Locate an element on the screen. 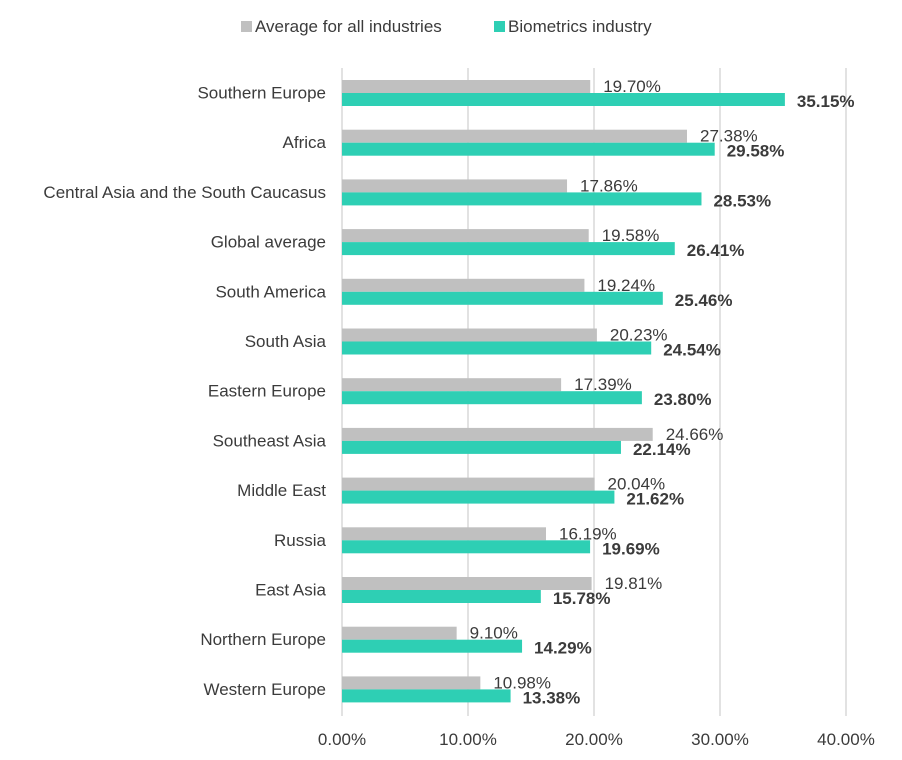 The image size is (902, 760). x-tick-label-0: 0.00% is located at coordinates (342, 739).